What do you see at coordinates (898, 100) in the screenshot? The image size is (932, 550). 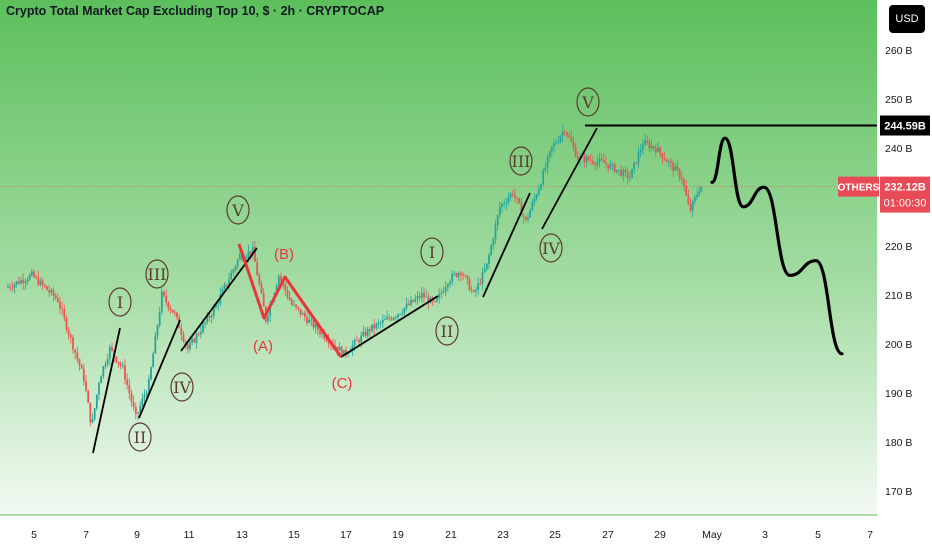 I see `y-tick-label: 250 B` at bounding box center [898, 100].